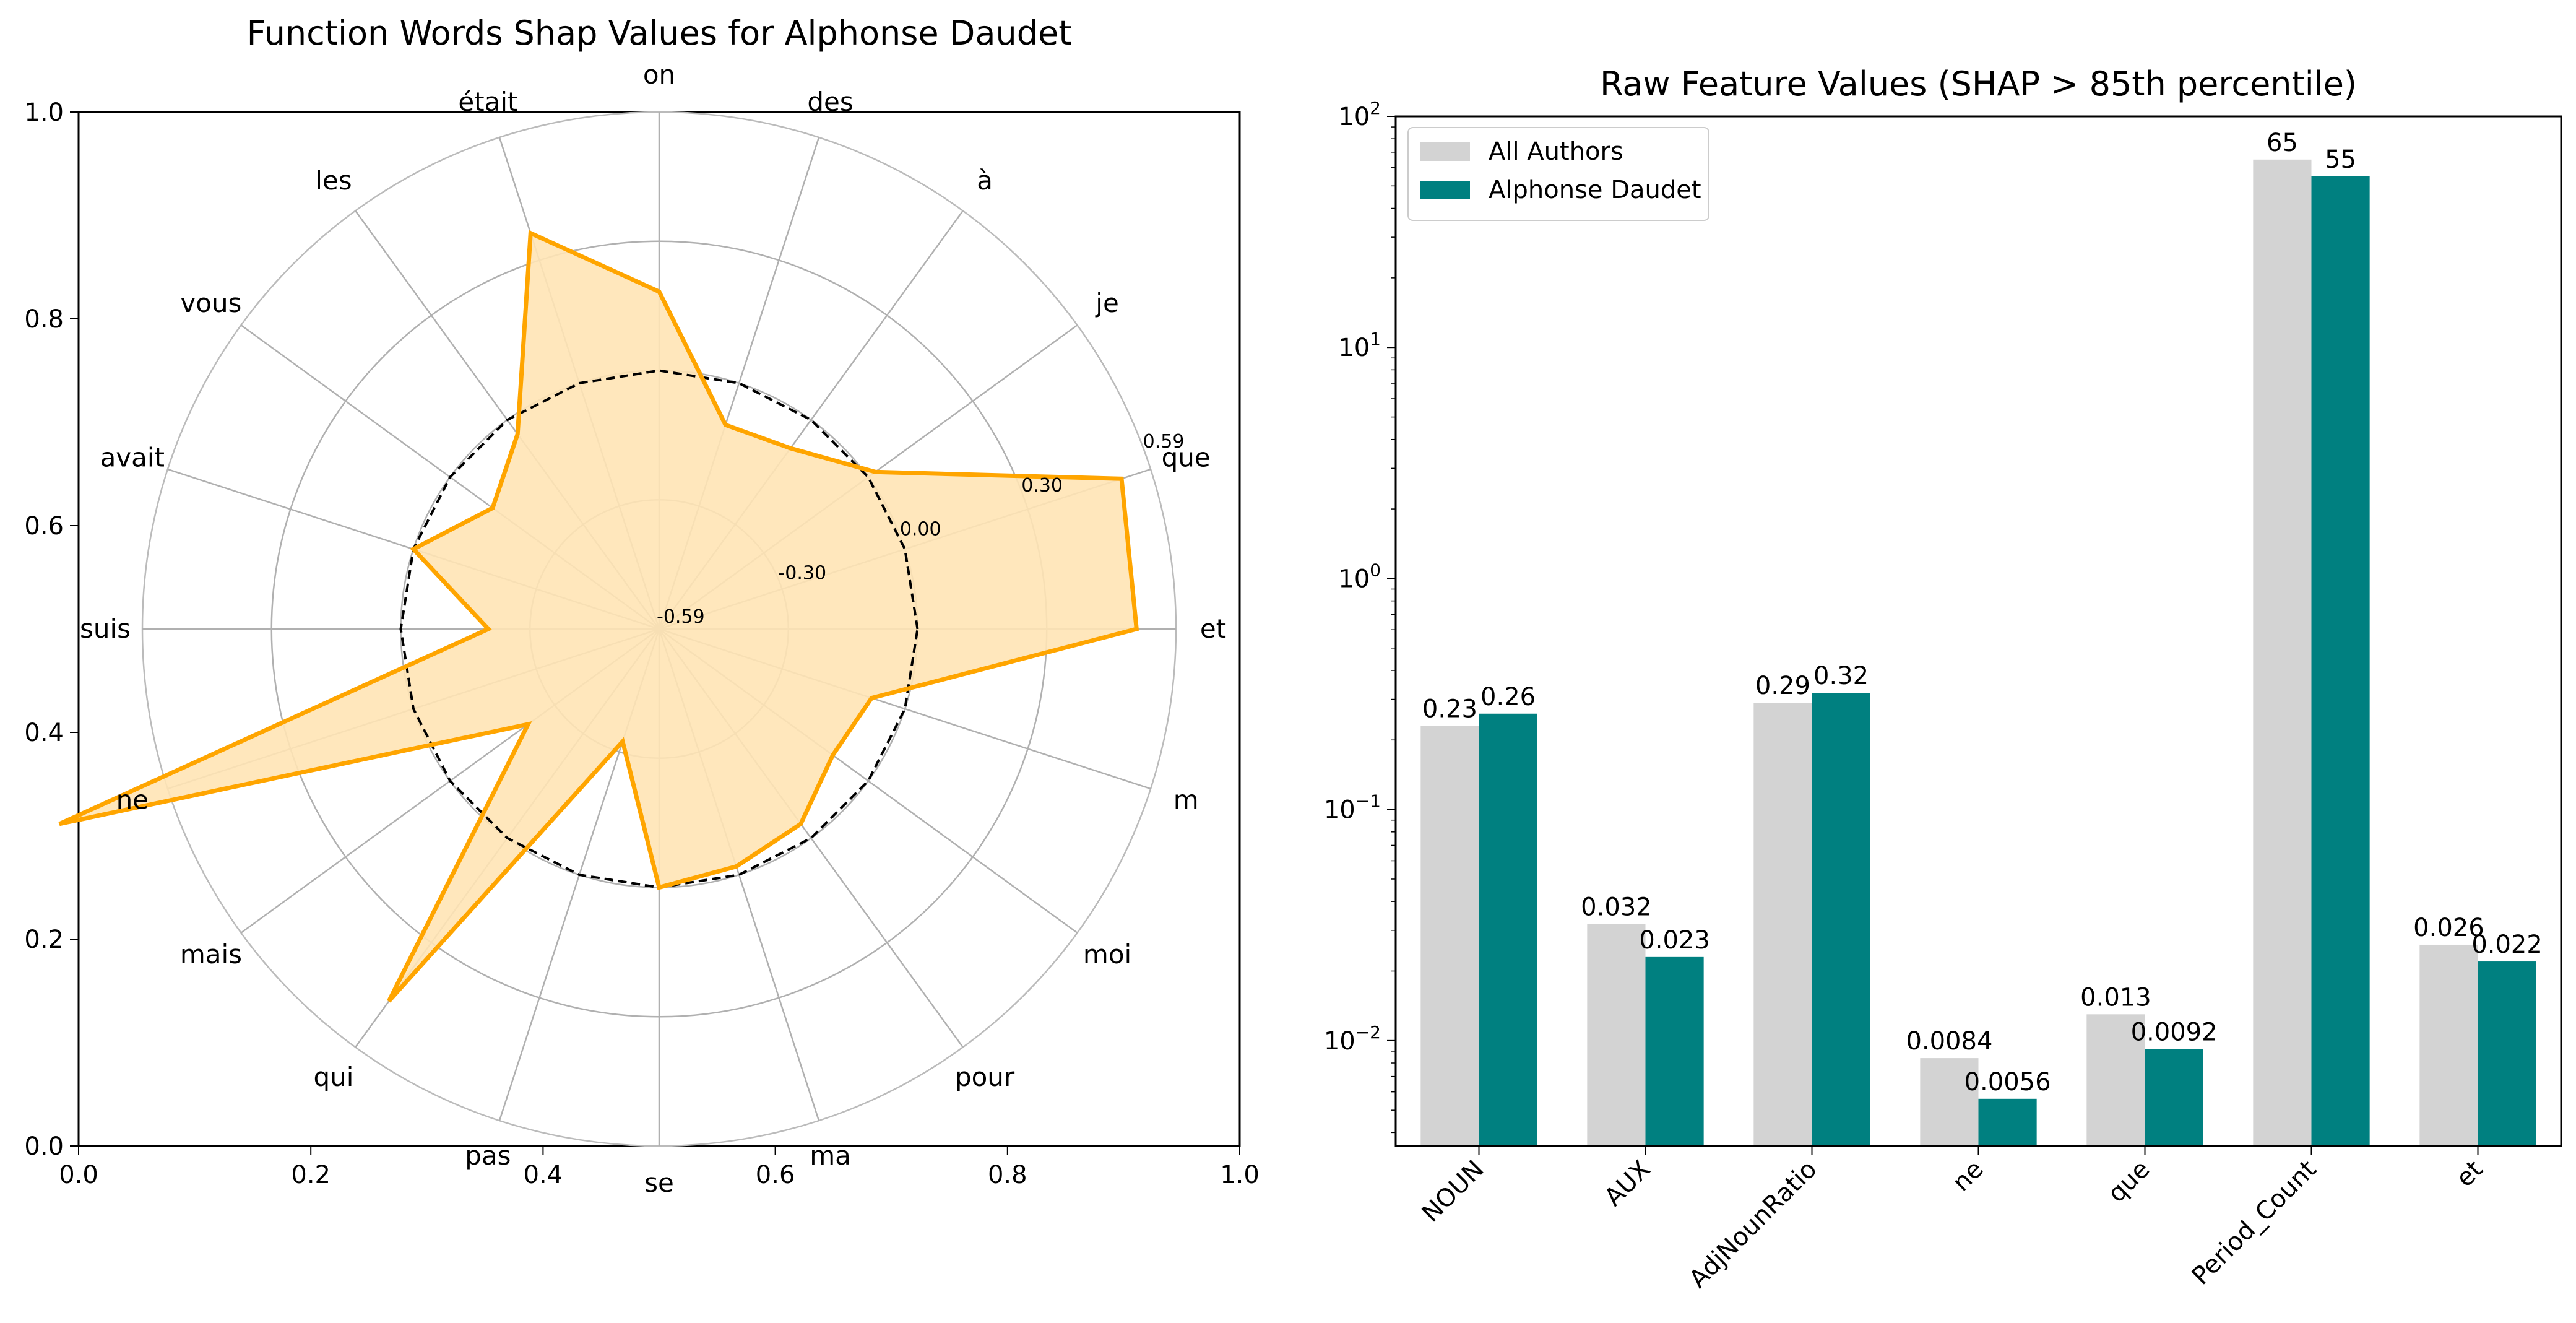 The height and width of the screenshot is (1323, 2576). Describe the element at coordinates (985, 180) in the screenshot. I see `category-label: à` at that location.